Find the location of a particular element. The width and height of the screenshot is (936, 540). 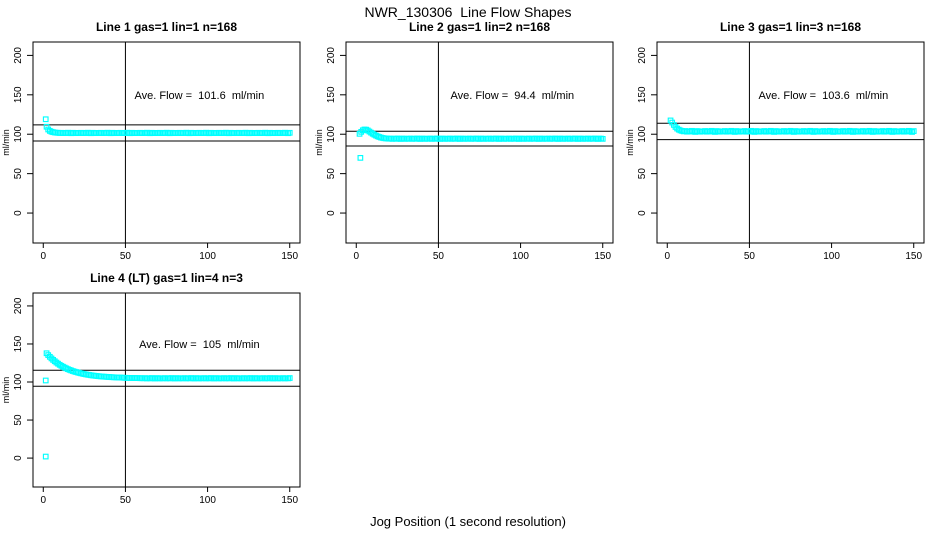

subplot-title-line4: Line 4 (LT) gas=1 lin=4 n=3 is located at coordinates (166, 278).